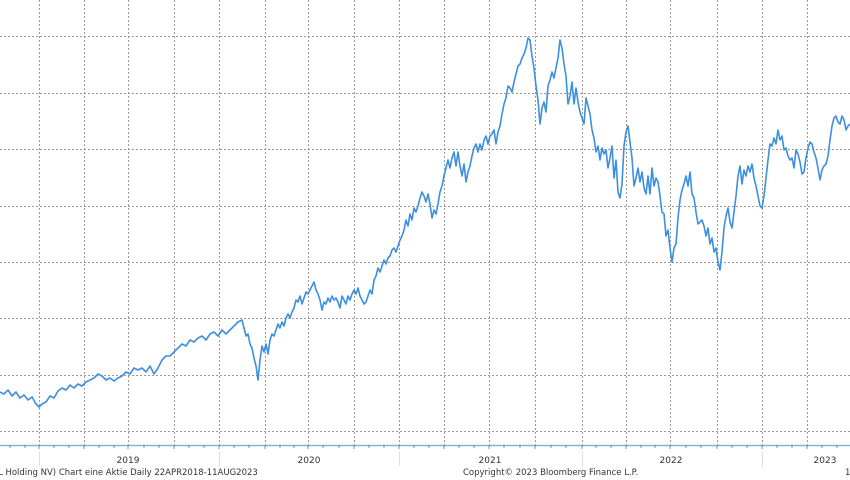 The image size is (850, 480). I want to click on x-tick-label-2022: 2022, so click(671, 461).